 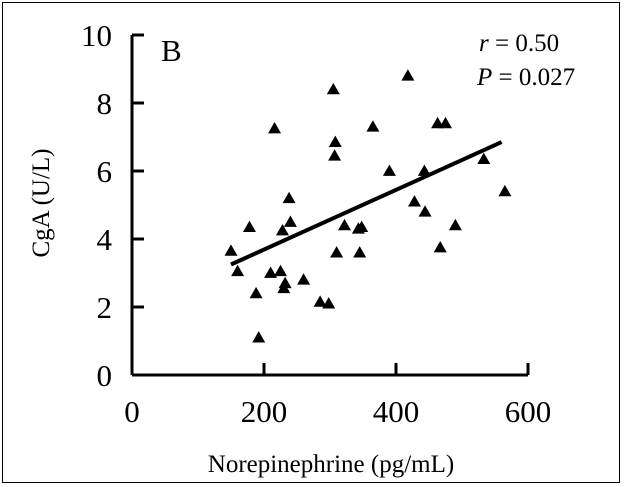 I want to click on trend-line, so click(x=366, y=203).